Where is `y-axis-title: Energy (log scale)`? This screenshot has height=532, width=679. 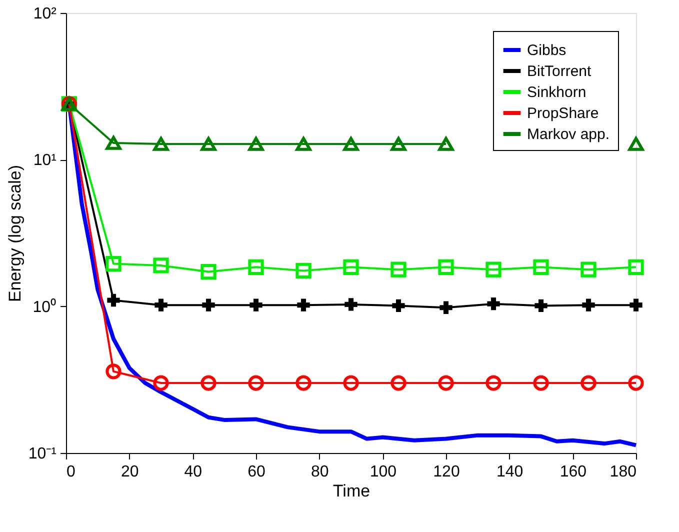
y-axis-title: Energy (log scale) is located at coordinates (14, 233).